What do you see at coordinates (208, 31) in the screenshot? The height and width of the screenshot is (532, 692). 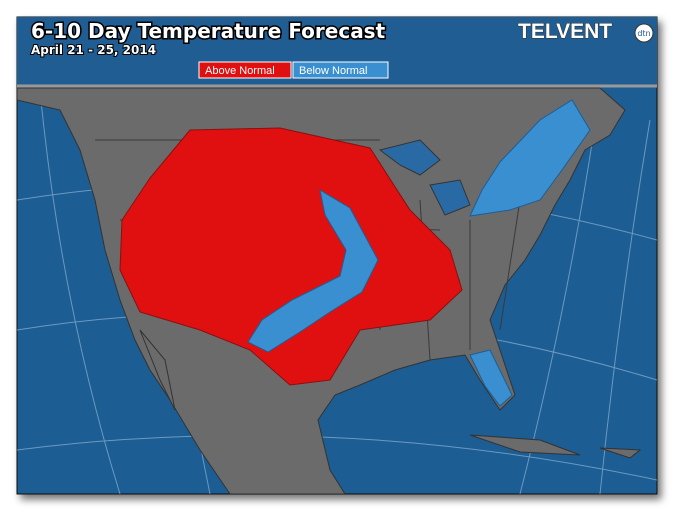 I see `title: 6-10 Day Temperature Forecast` at bounding box center [208, 31].